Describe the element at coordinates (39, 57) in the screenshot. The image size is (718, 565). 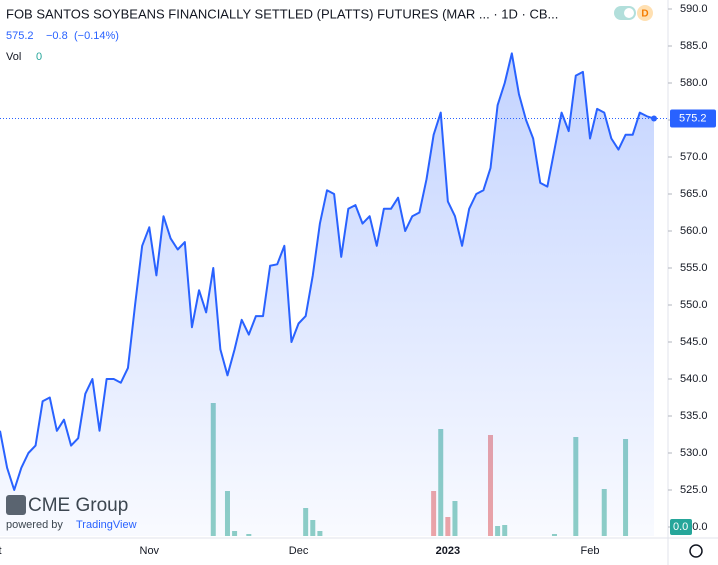
I see `volume-last: 0` at that location.